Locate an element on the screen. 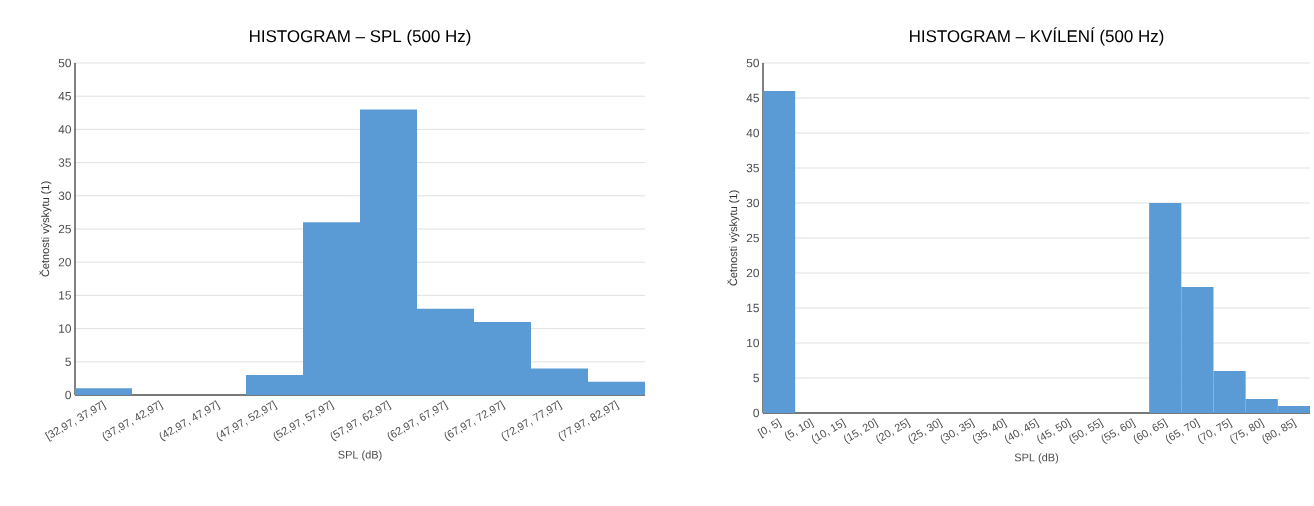  x-tick-label: [0, 5] is located at coordinates (770, 428).